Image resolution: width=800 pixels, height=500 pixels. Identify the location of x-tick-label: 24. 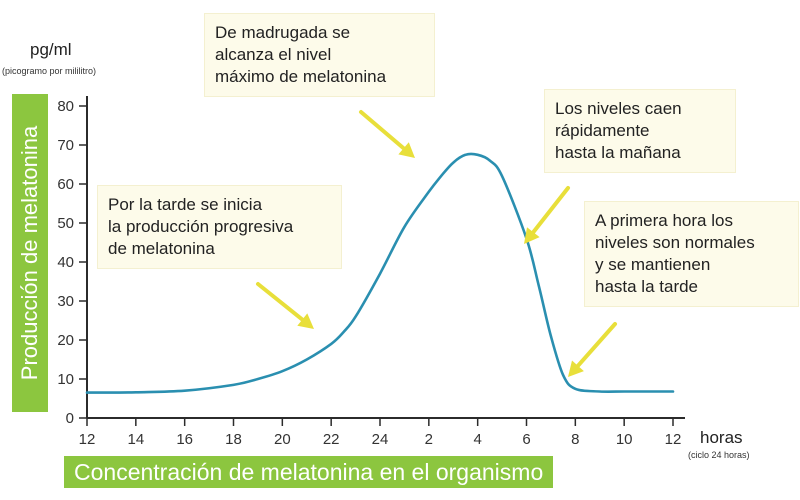
(380, 439).